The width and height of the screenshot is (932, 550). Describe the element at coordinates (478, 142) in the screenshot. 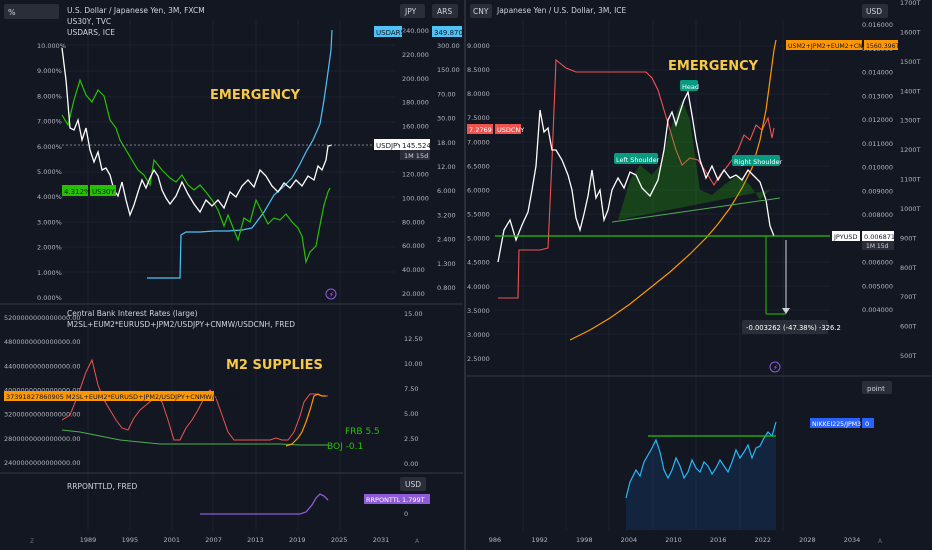

I see `axis-tick-label: 7.0000` at that location.